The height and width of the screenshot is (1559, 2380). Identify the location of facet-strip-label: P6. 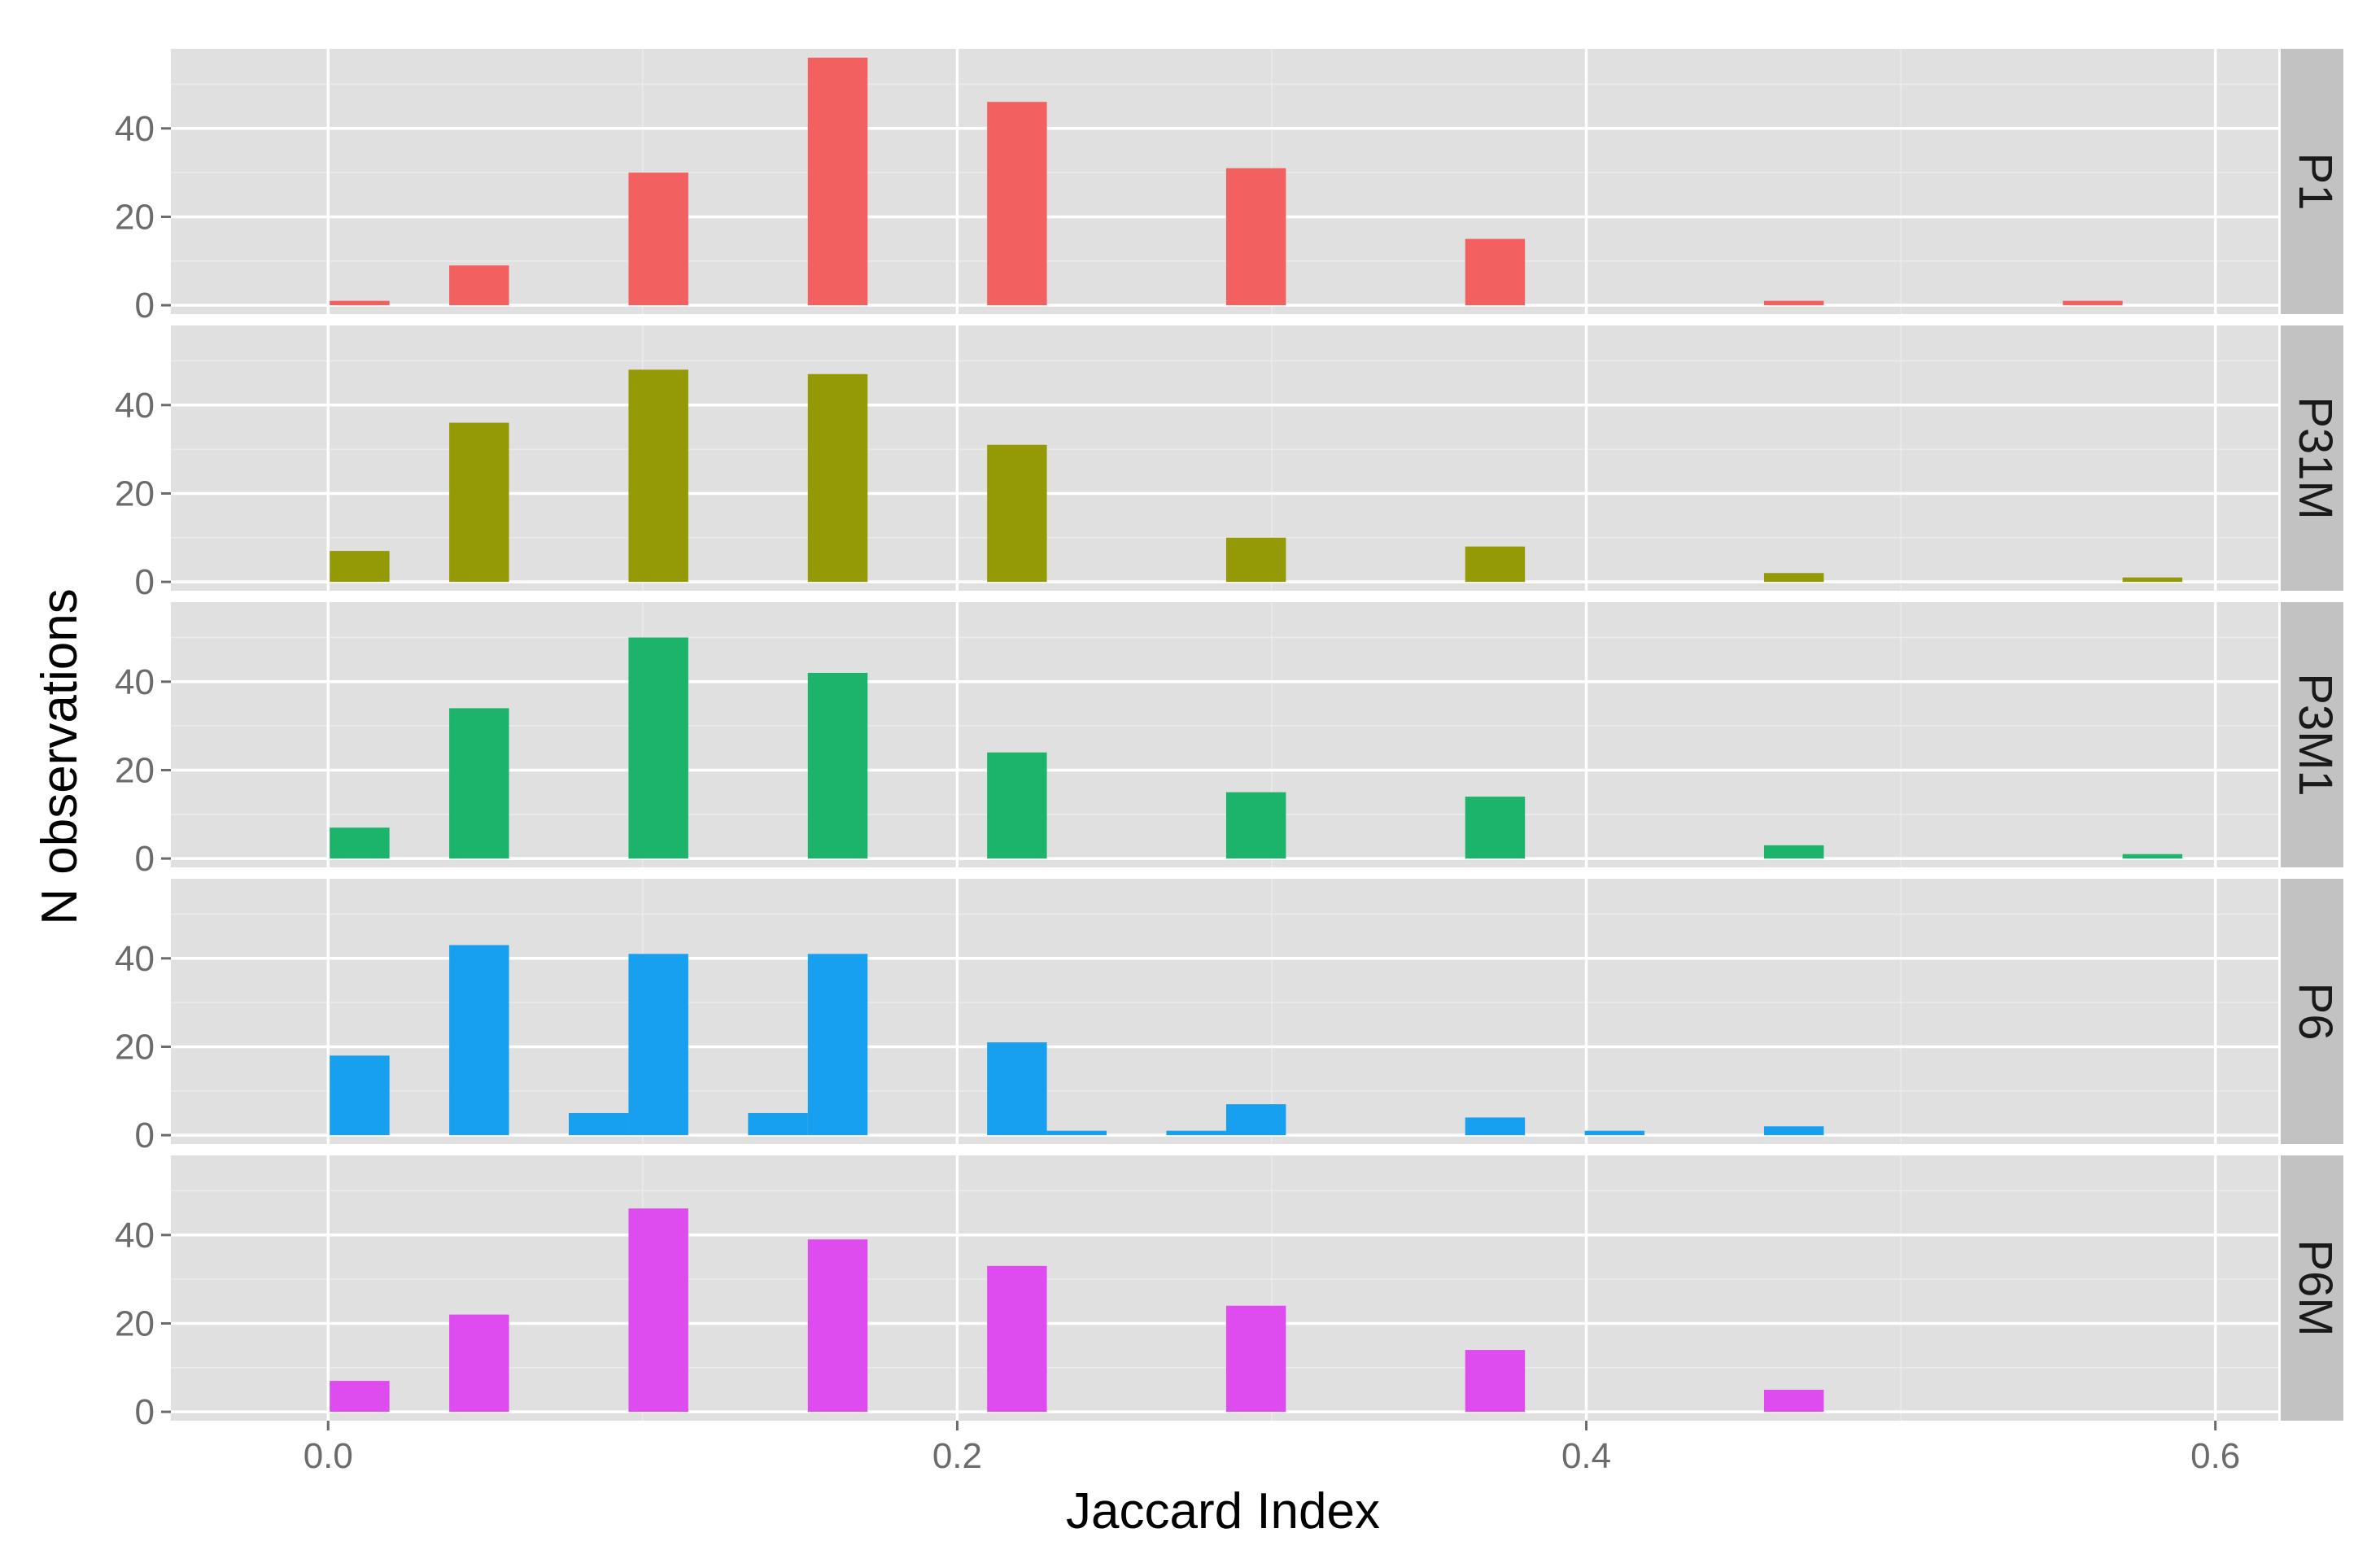
(2315, 1012).